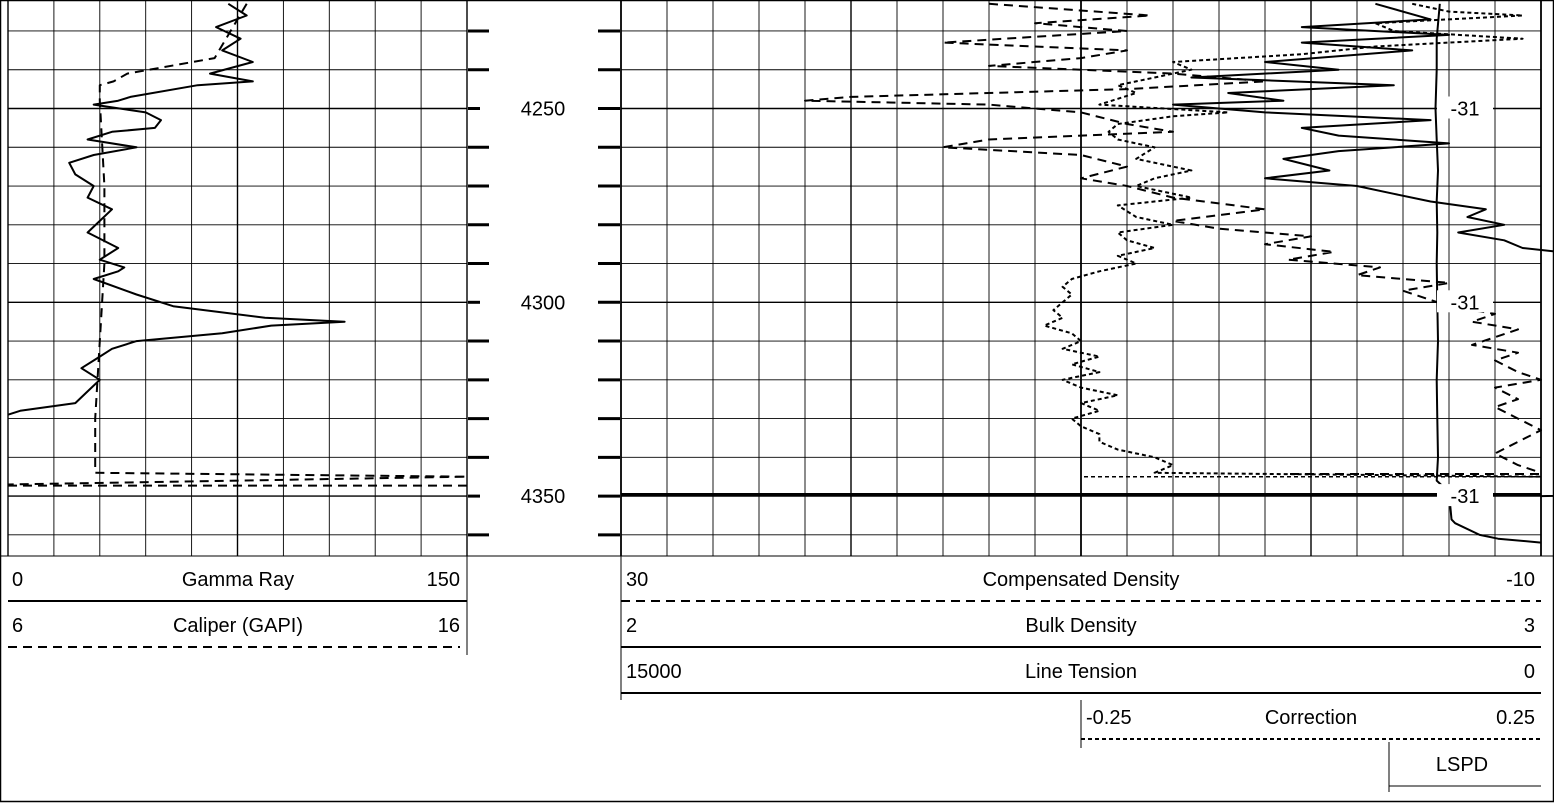 This screenshot has width=1554, height=803. I want to click on curve-line-tension, so click(1488, 273).